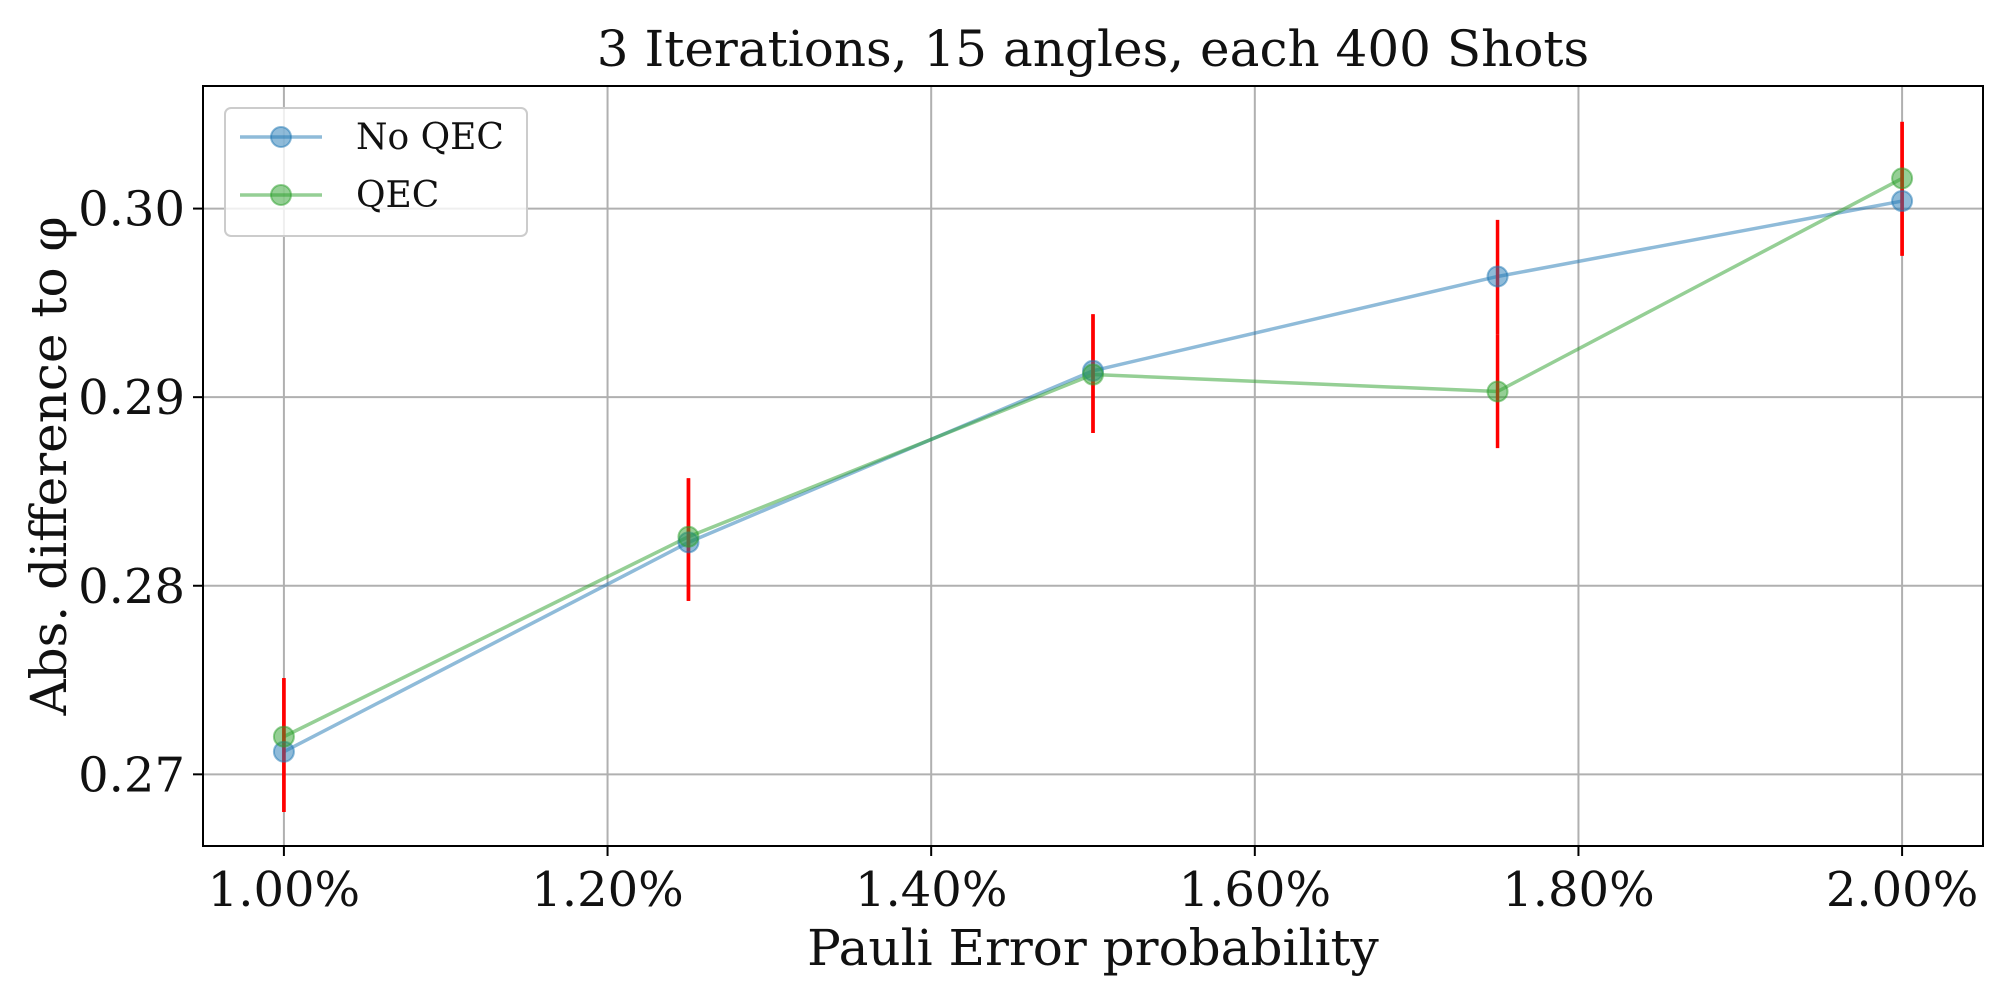  Describe the element at coordinates (131, 398) in the screenshot. I see `y-tick-label: 0.29` at that location.